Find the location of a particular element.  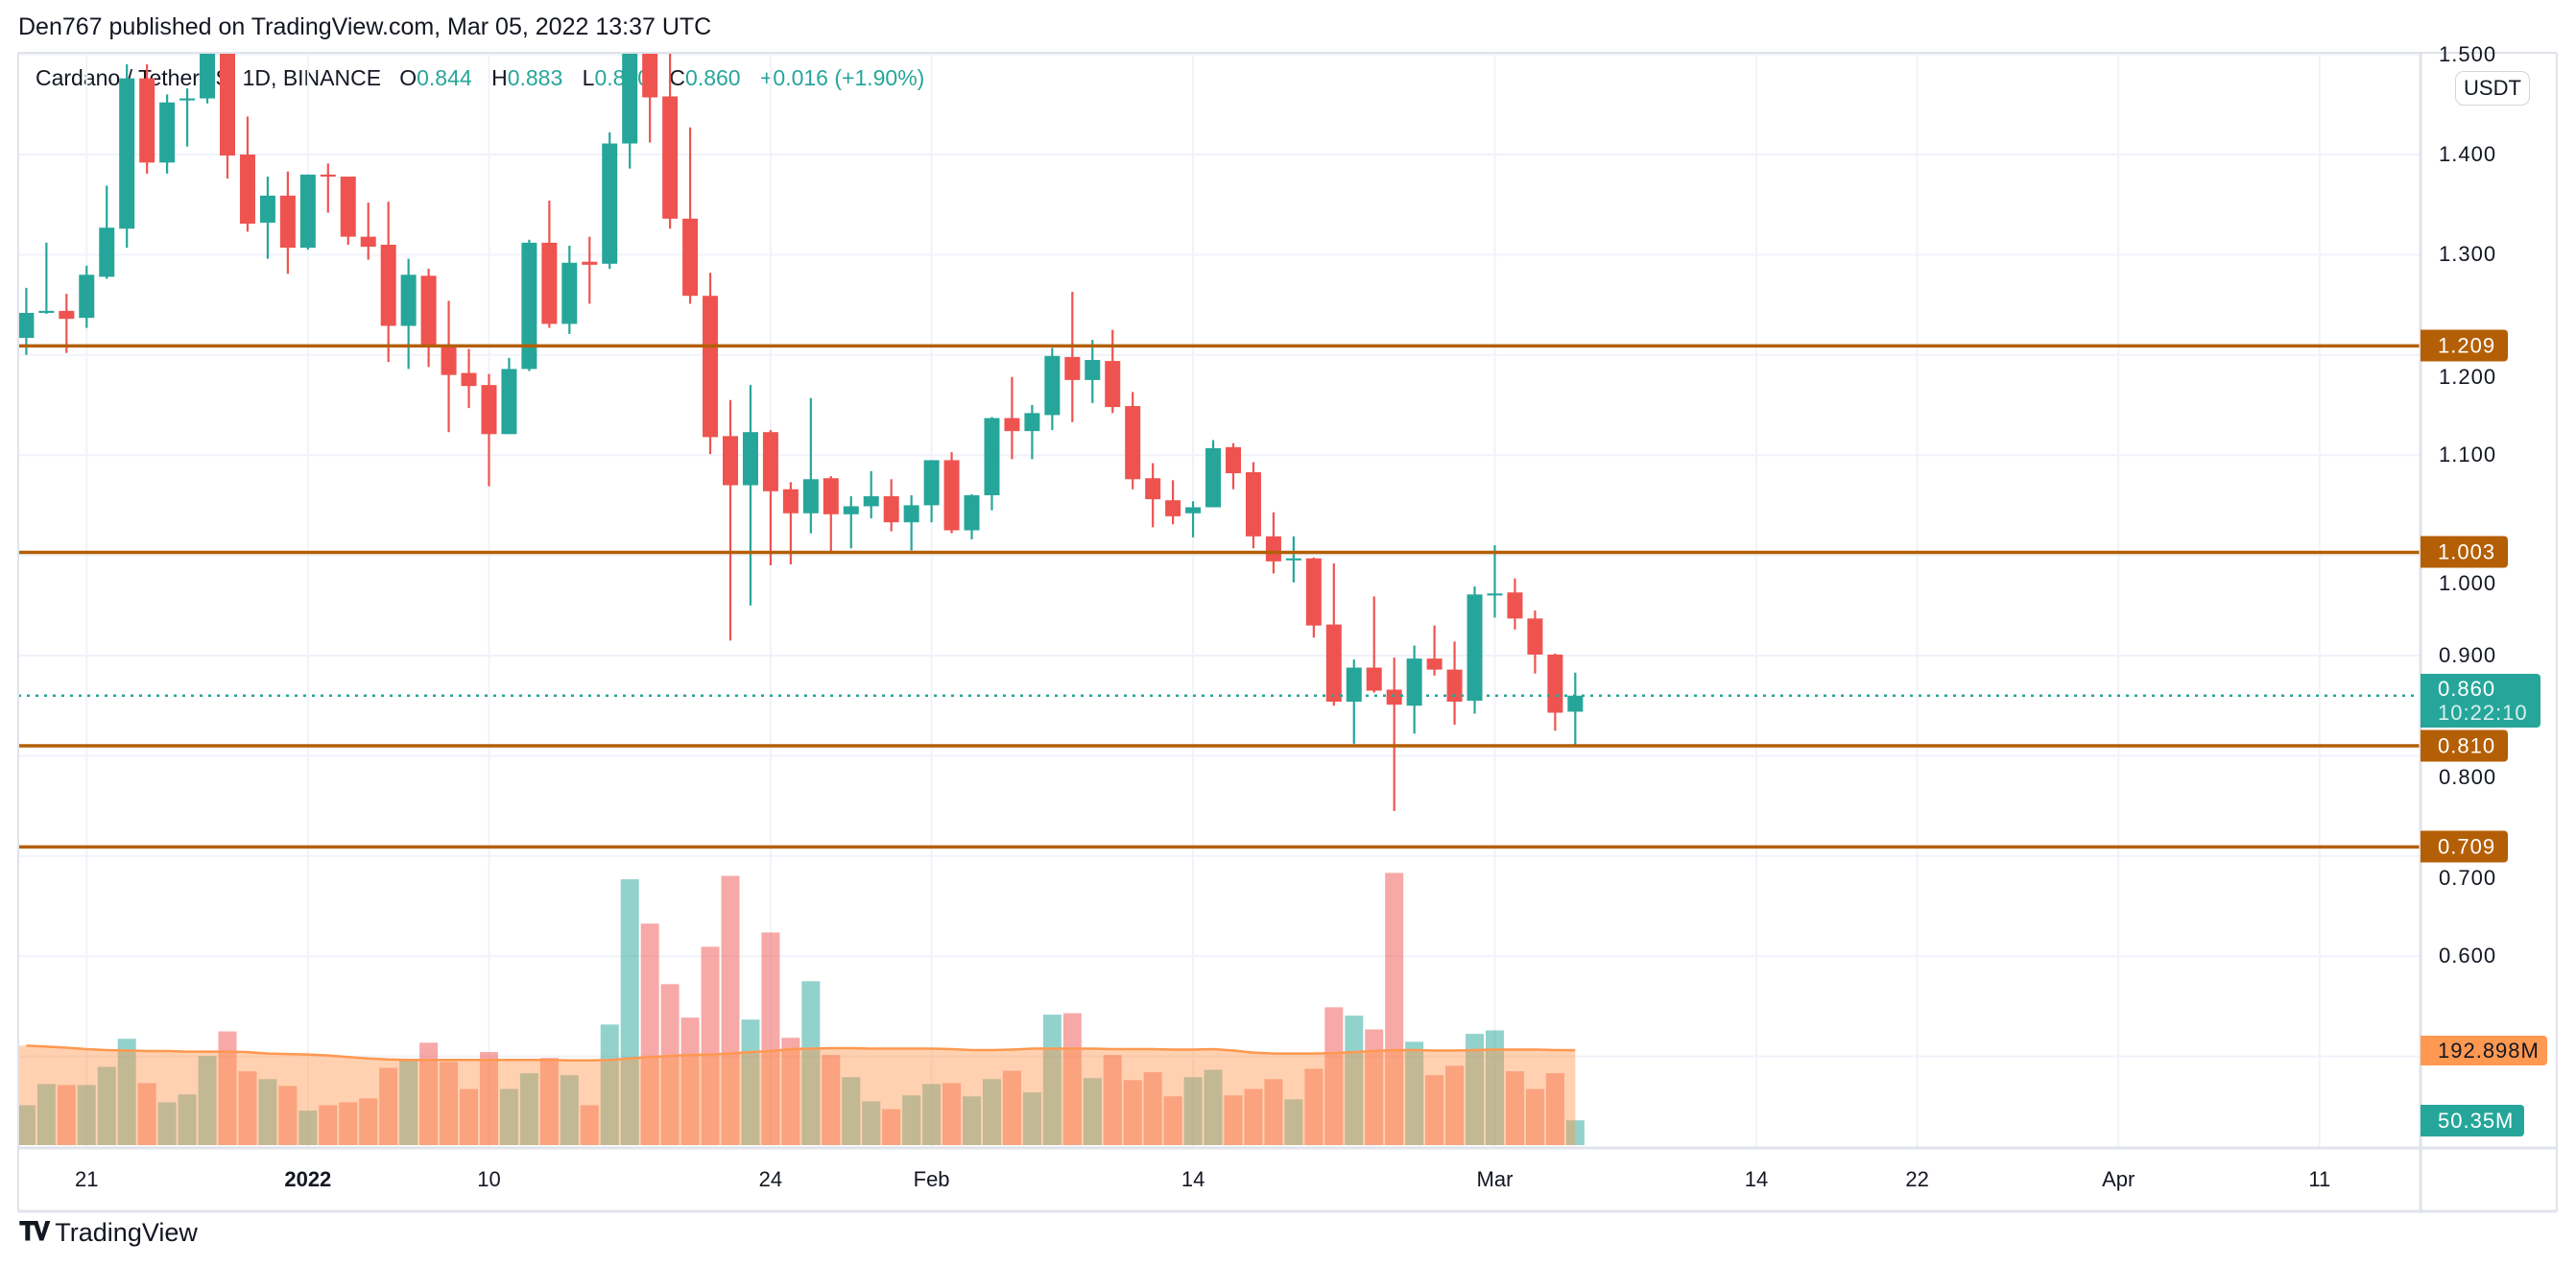

currency-button: USDT is located at coordinates (2492, 88).